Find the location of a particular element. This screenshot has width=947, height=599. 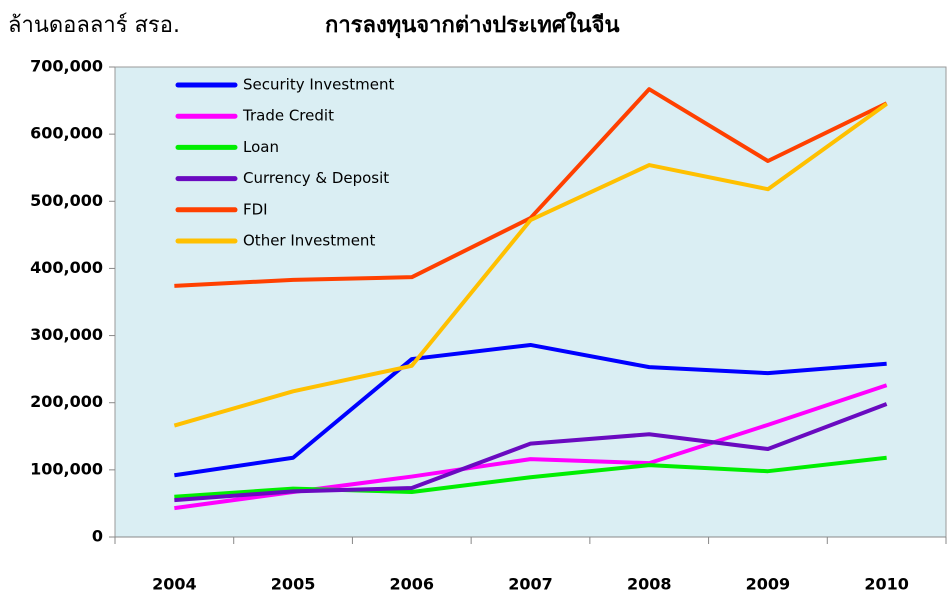

y-tick-label: 400,000 is located at coordinates (66, 267).